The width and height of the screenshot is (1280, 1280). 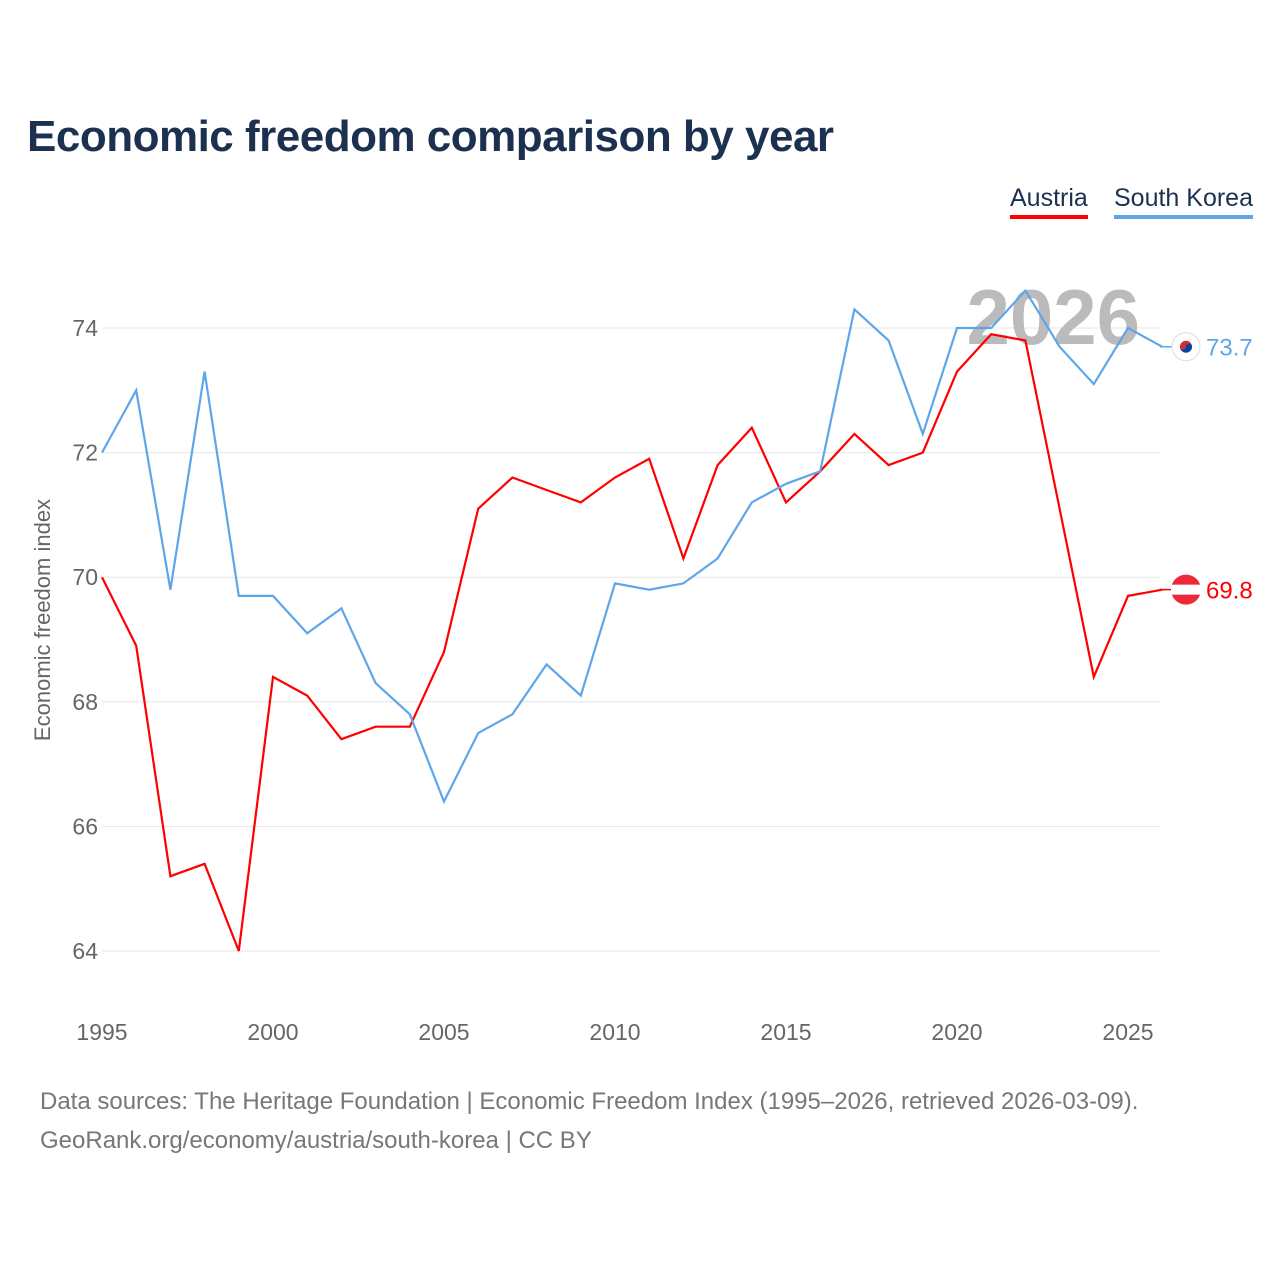 What do you see at coordinates (85, 453) in the screenshot?
I see `y-tick-label: 72` at bounding box center [85, 453].